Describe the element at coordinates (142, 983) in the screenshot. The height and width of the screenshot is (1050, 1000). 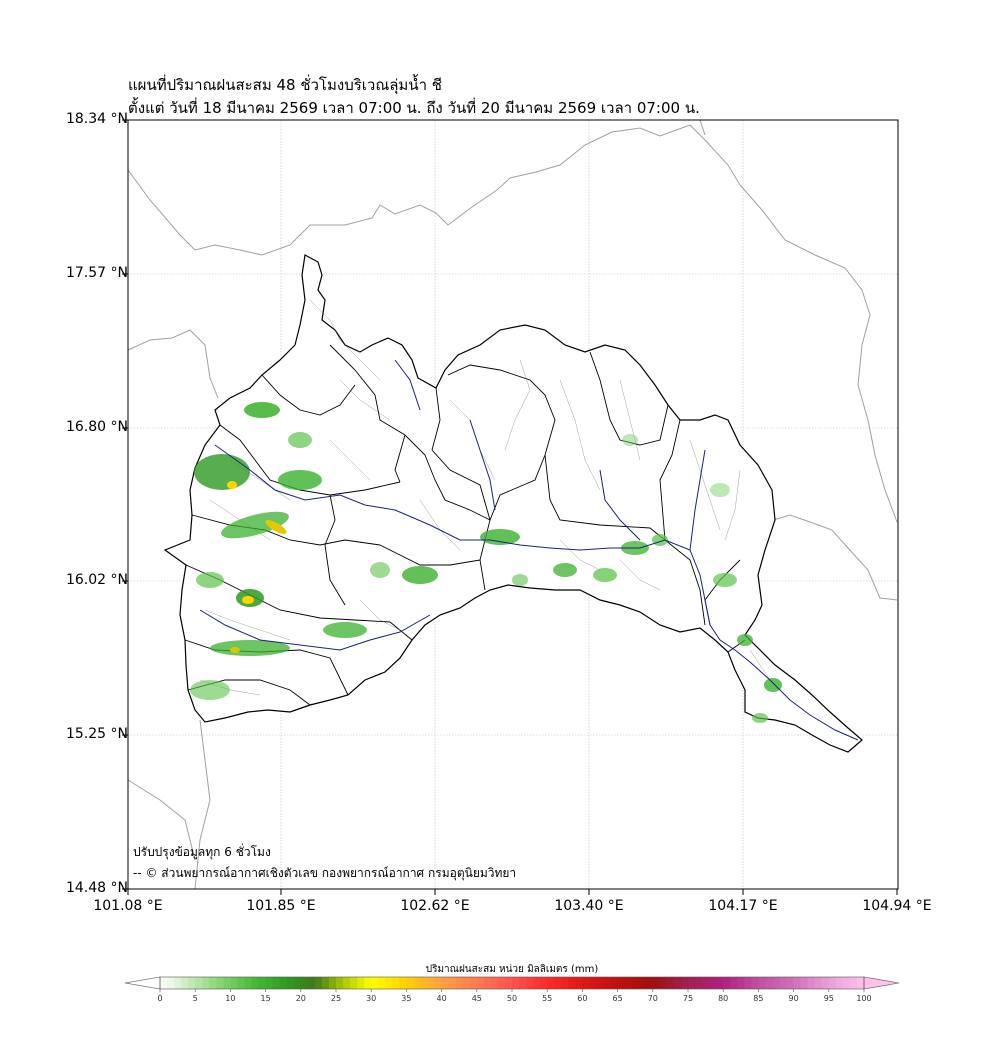
I see `colorbar-min-arrow` at that location.